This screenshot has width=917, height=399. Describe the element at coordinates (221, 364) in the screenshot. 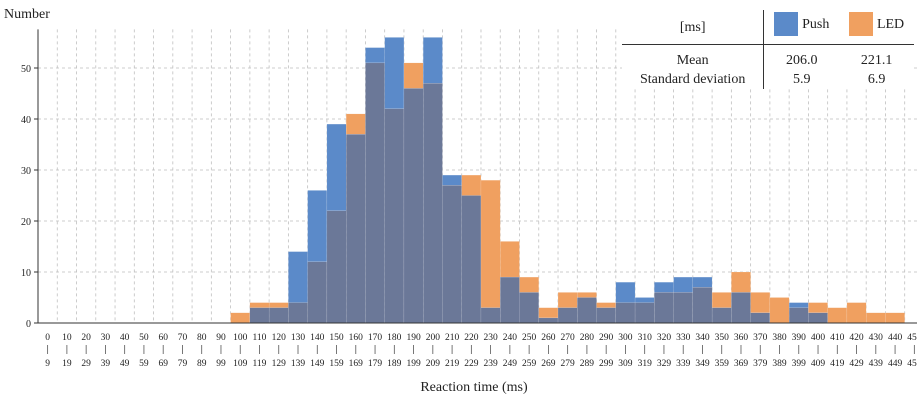

I see `bin-end-label: 99` at that location.